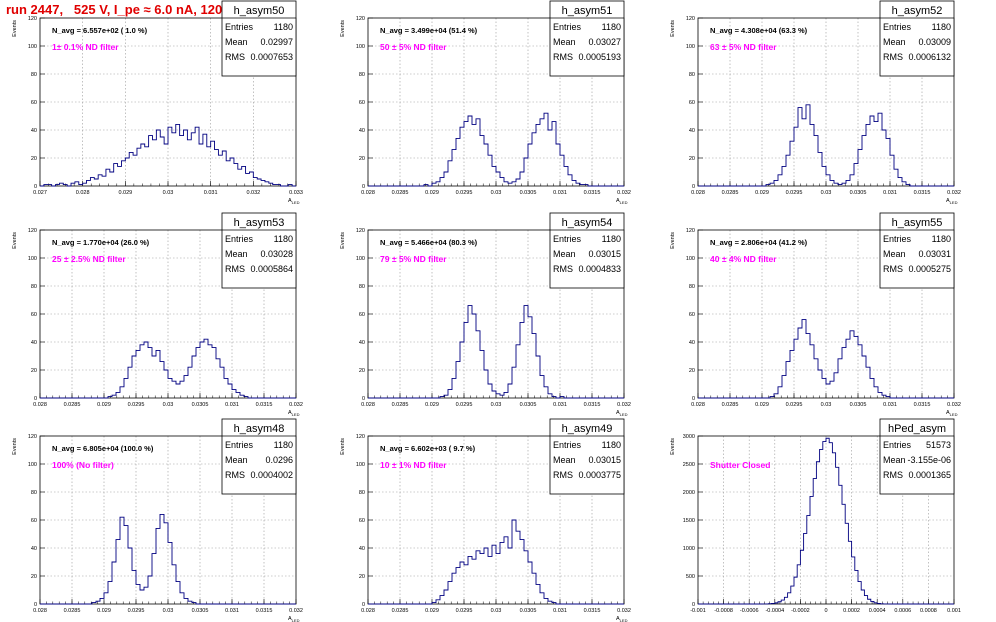 This screenshot has height=622, width=996. I want to click on histogram-name: hPed_asym, so click(917, 429).